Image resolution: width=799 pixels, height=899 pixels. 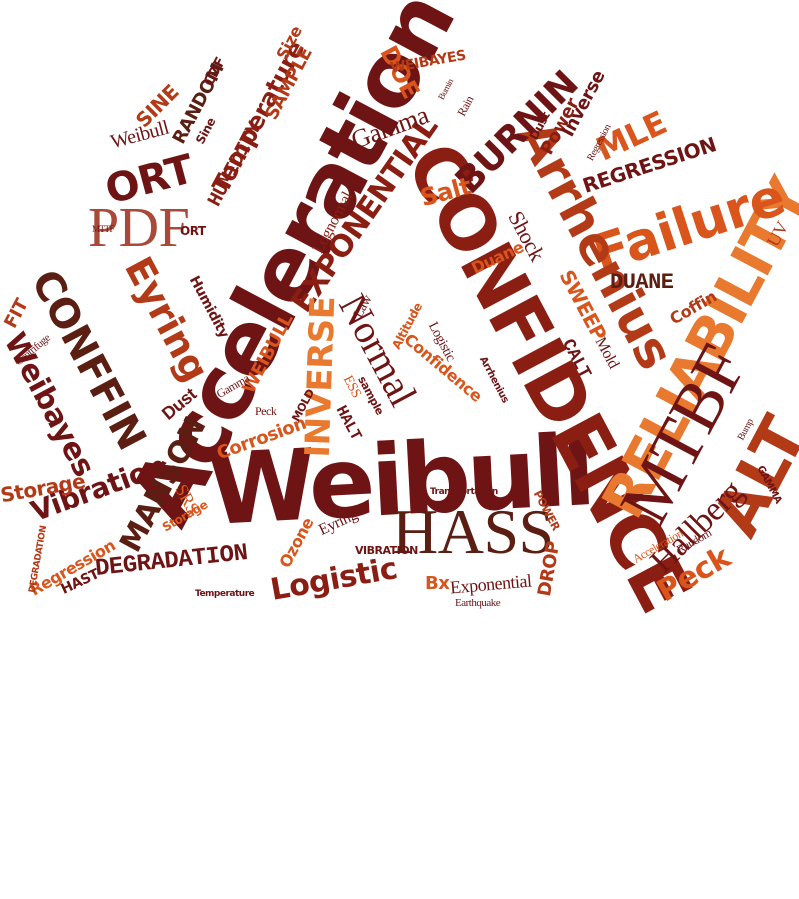 I want to click on word-weibull-small: Weibull, so click(x=139, y=135).